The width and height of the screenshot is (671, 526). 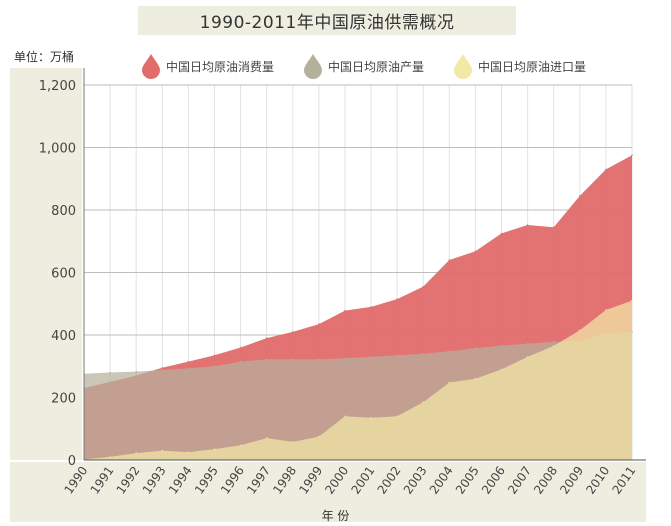 I want to click on point-s0-1995, so click(x=214, y=355).